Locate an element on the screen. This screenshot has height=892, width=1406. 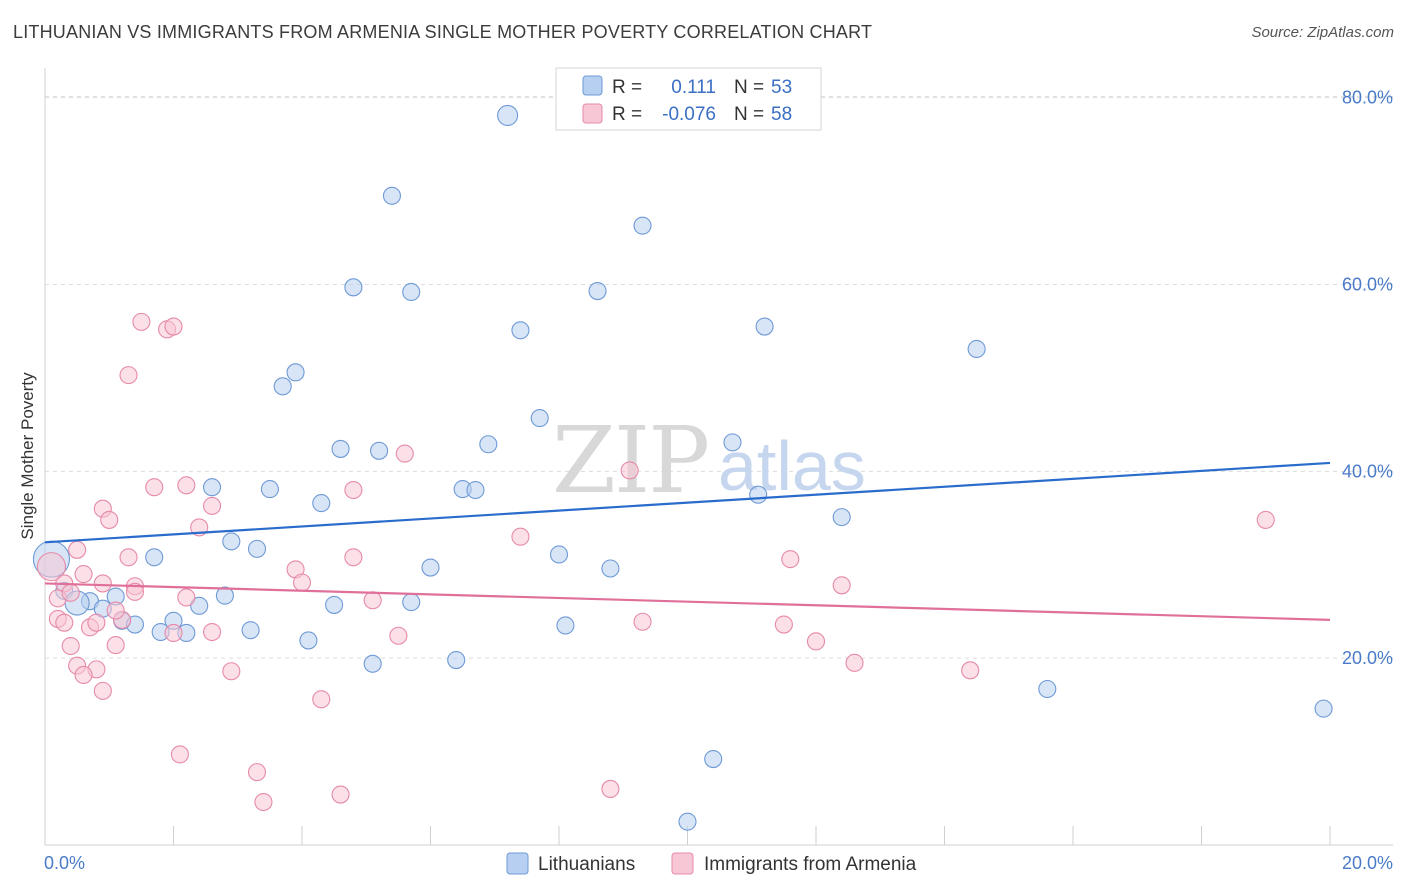
bottom-legend-label-armenia: Immigrants from Armenia is located at coordinates (810, 864).